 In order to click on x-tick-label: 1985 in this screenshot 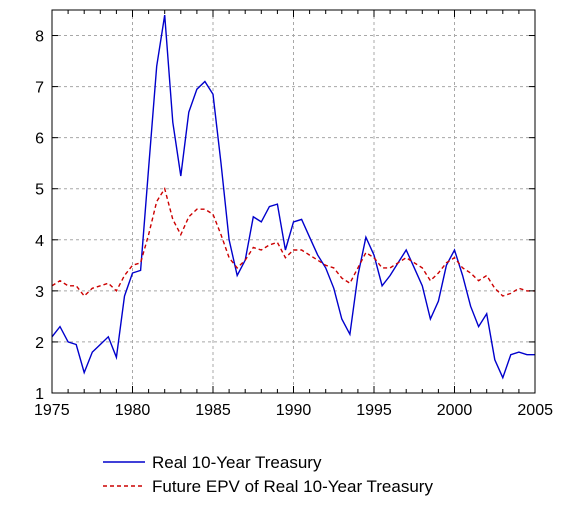, I will do `click(213, 410)`.